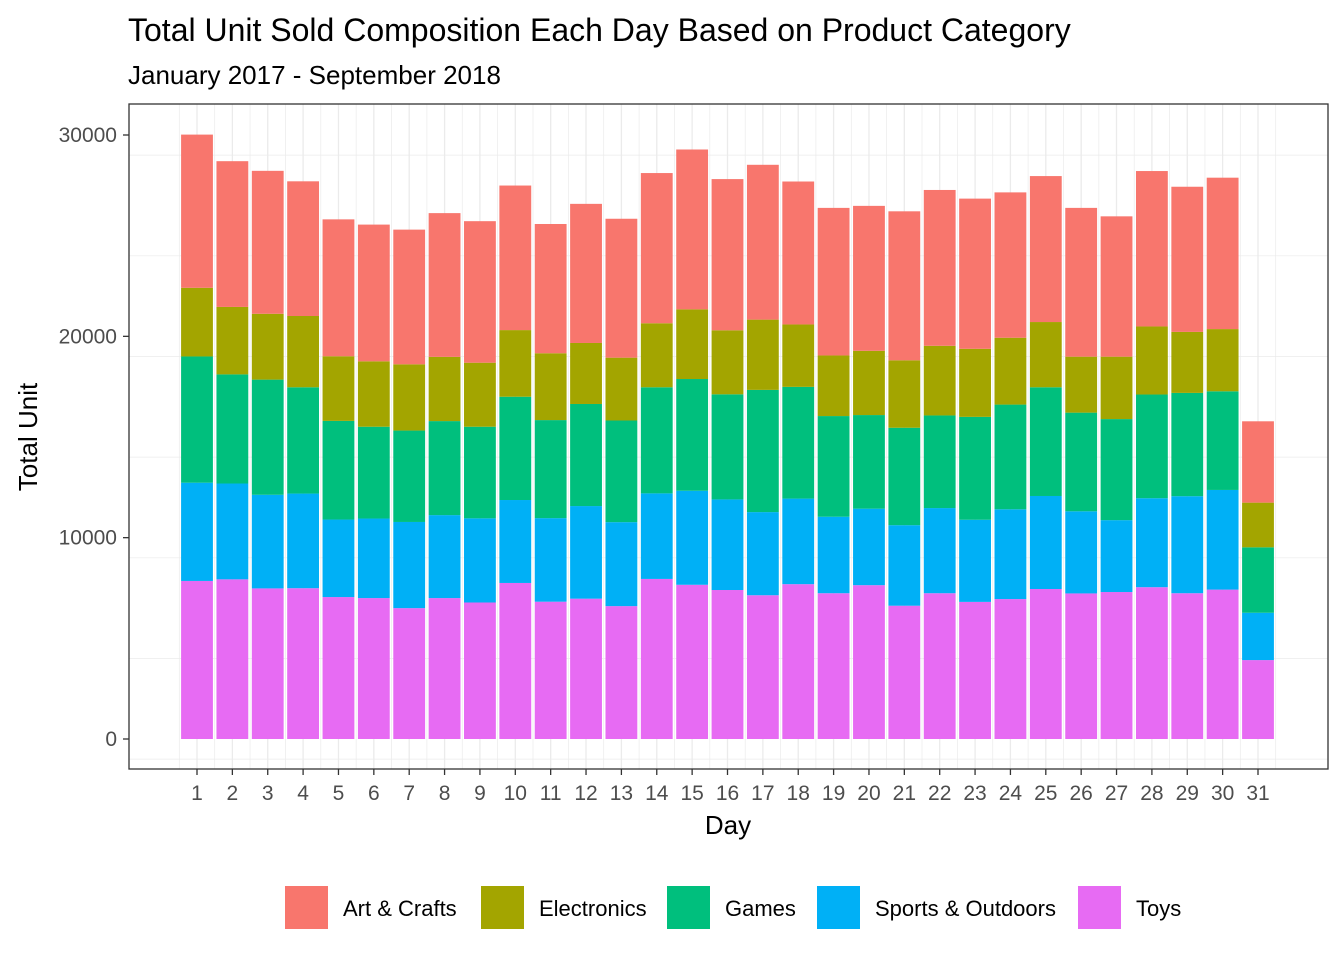 This screenshot has width=1344, height=960. Describe the element at coordinates (268, 793) in the screenshot. I see `x-tick-label: 3` at that location.